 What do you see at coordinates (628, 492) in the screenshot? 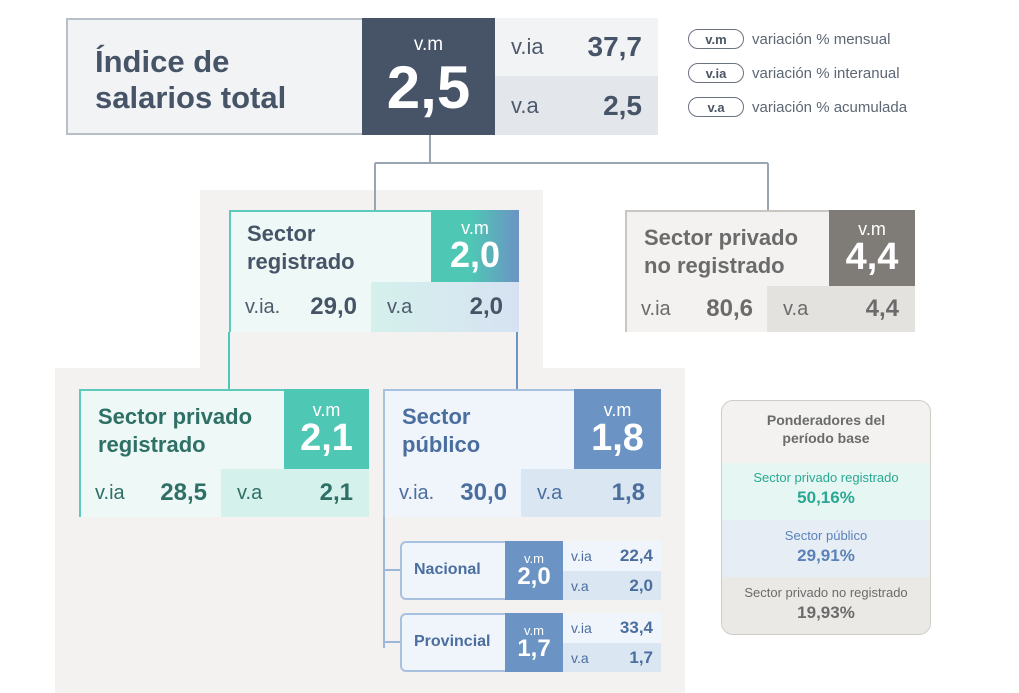
I see `publico-va-value: 1,8` at bounding box center [628, 492].